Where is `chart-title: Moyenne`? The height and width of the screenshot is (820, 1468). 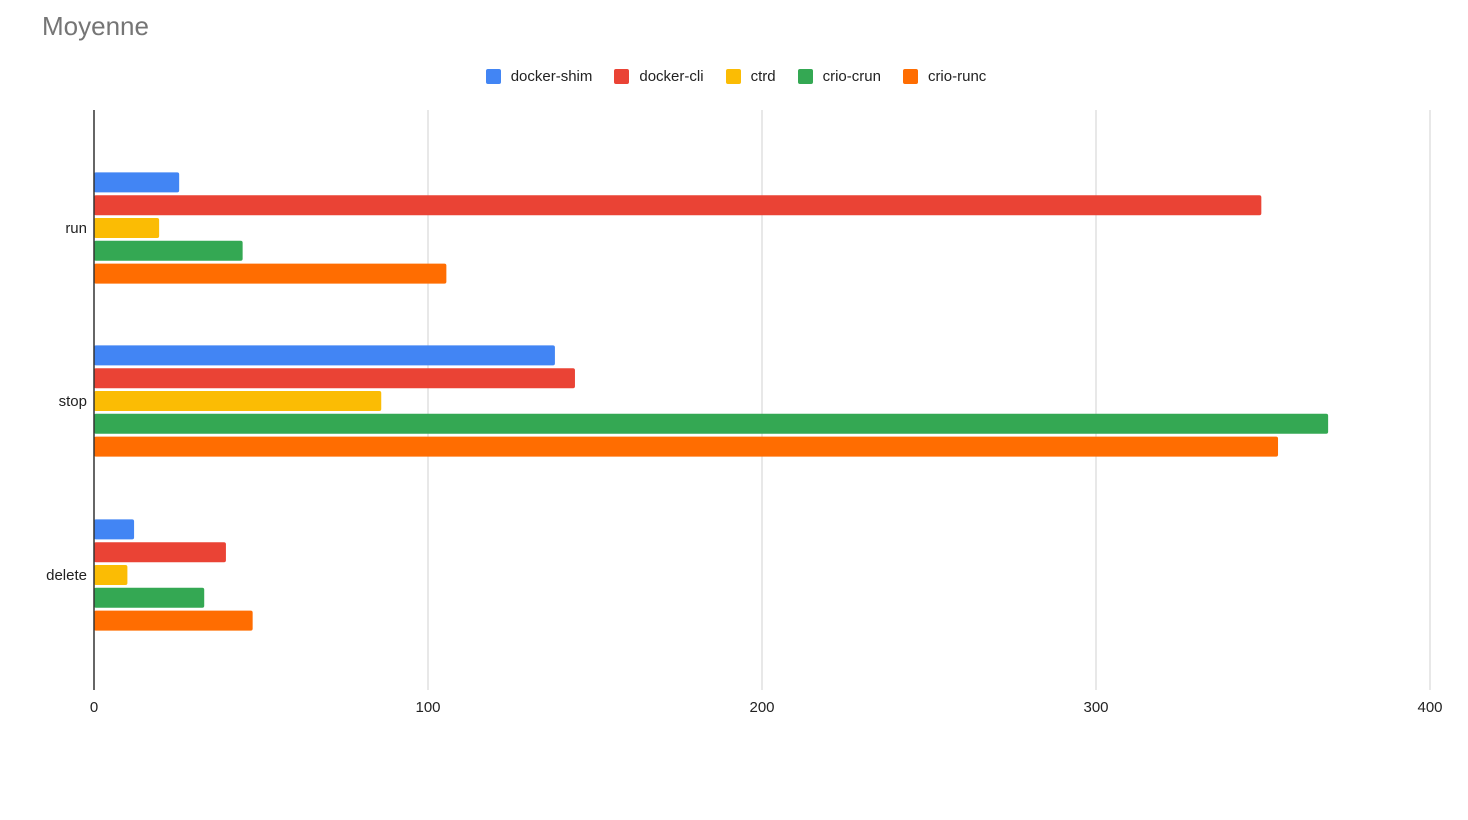
chart-title: Moyenne is located at coordinates (95, 26).